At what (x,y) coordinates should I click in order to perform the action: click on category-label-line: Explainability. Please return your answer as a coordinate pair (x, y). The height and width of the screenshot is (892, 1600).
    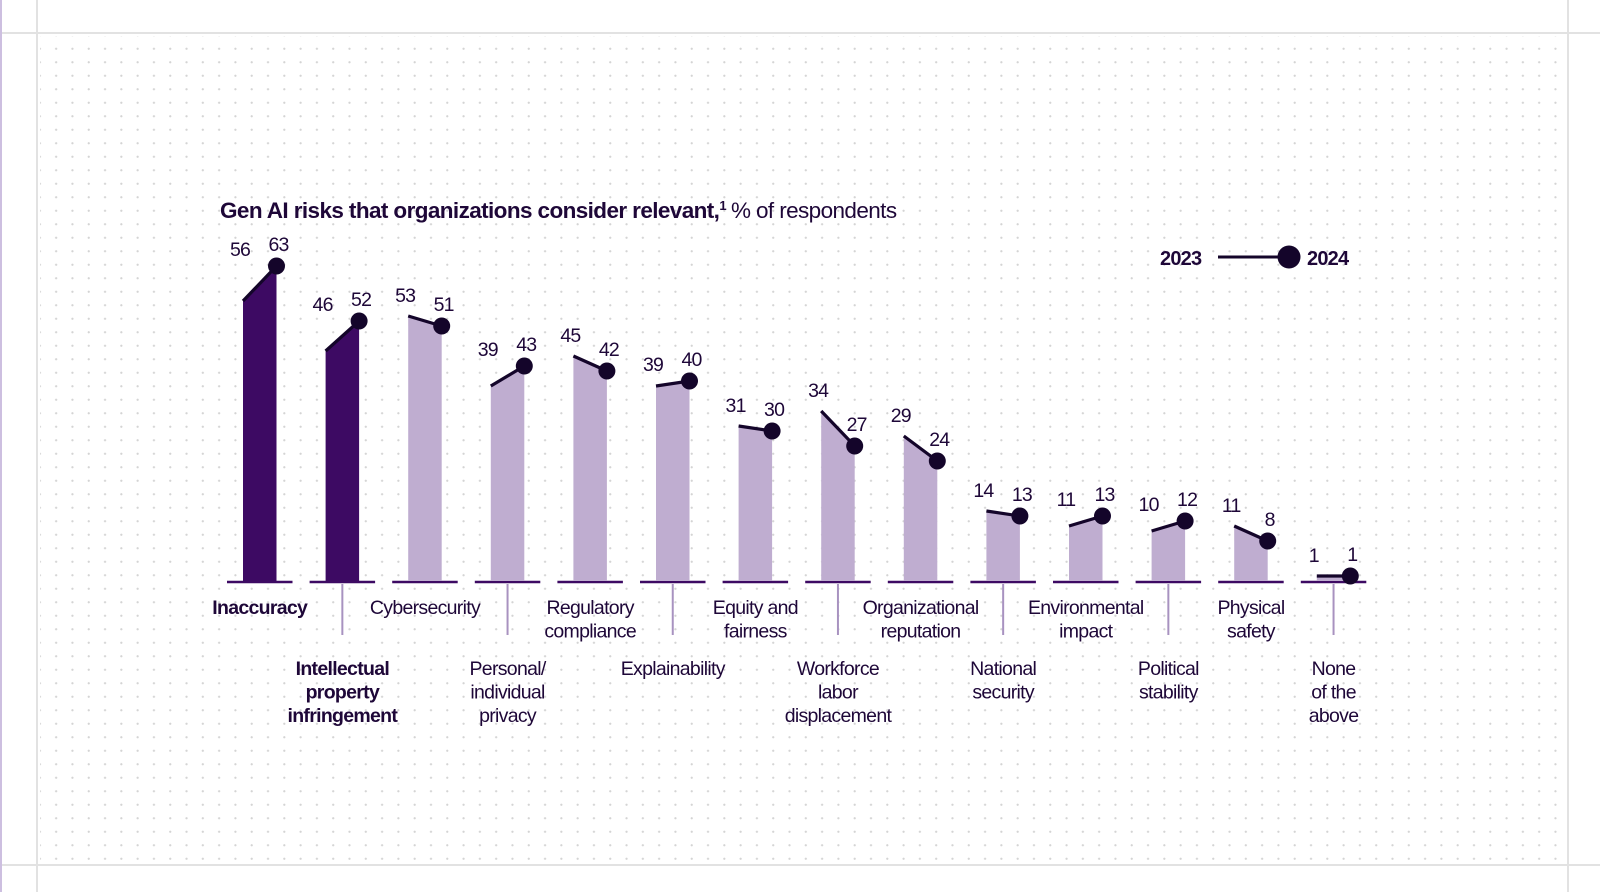
    Looking at the image, I should click on (673, 669).